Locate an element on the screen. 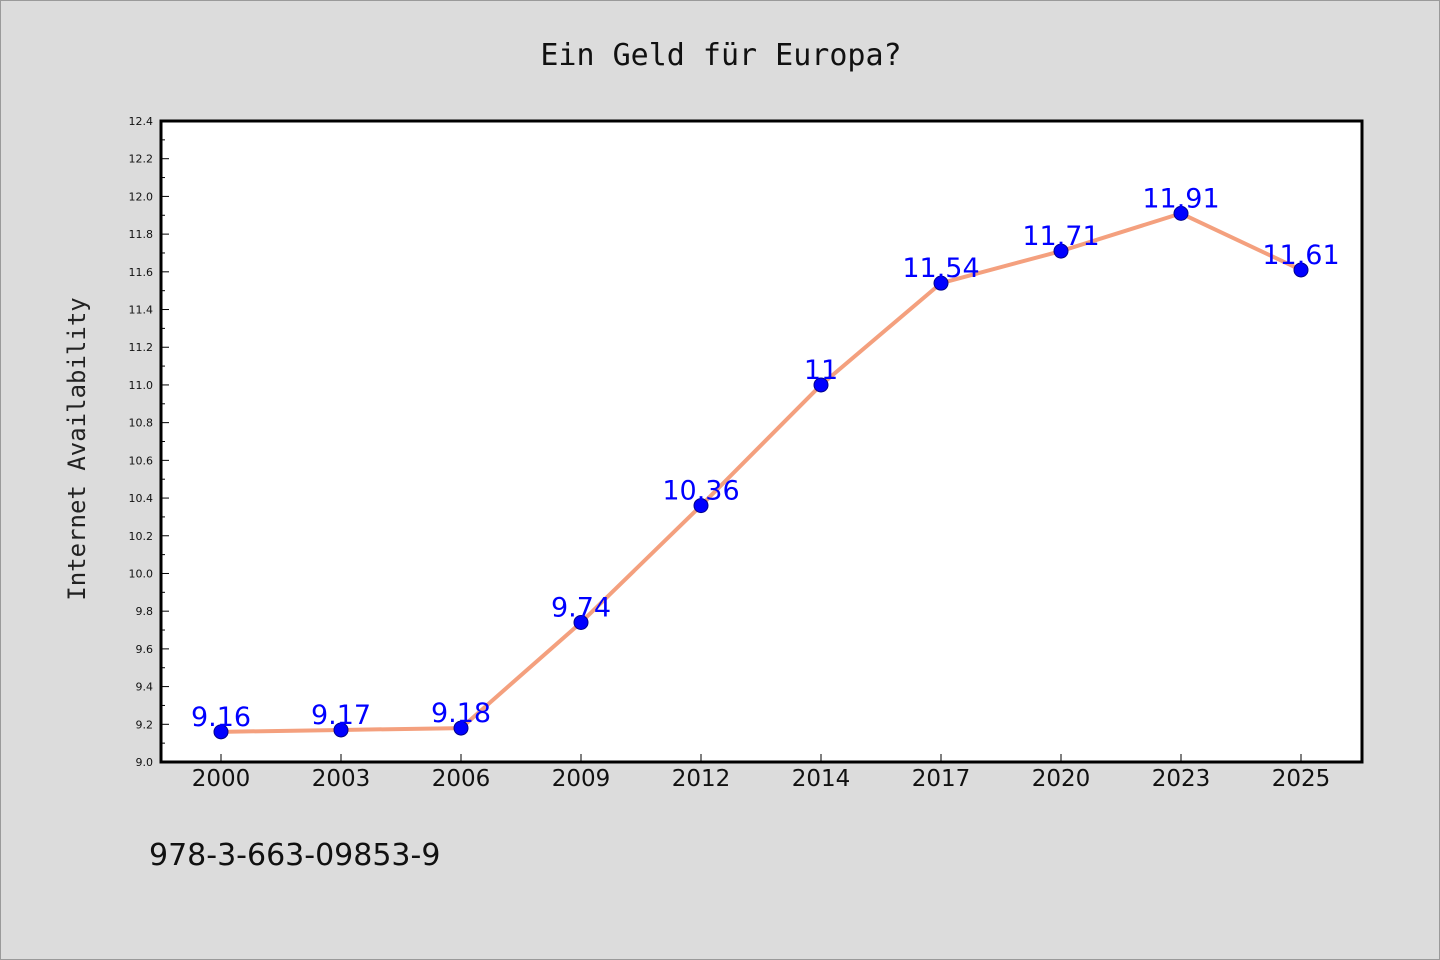 This screenshot has height=960, width=1440. data-label: 9.16 is located at coordinates (221, 717).